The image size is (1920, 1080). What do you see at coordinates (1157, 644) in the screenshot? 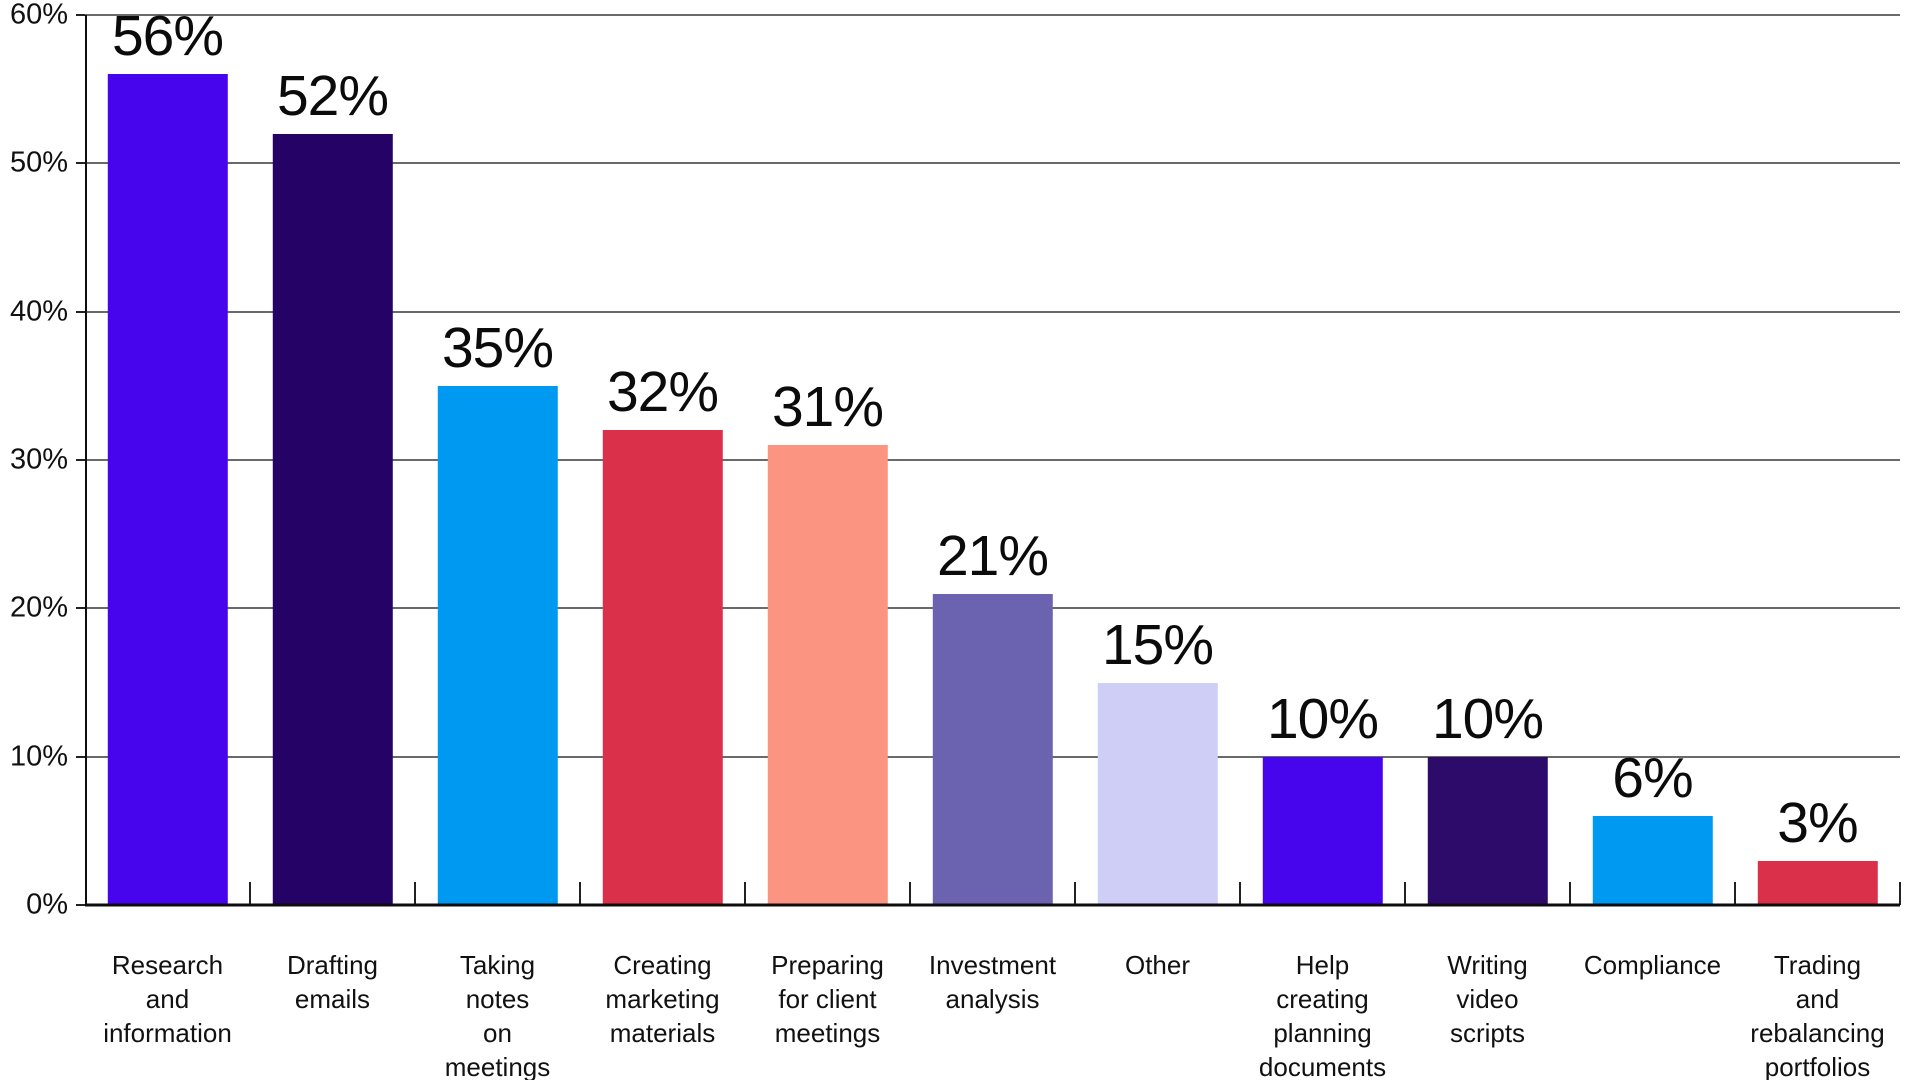
I see `bar-value-label: 15%` at bounding box center [1157, 644].